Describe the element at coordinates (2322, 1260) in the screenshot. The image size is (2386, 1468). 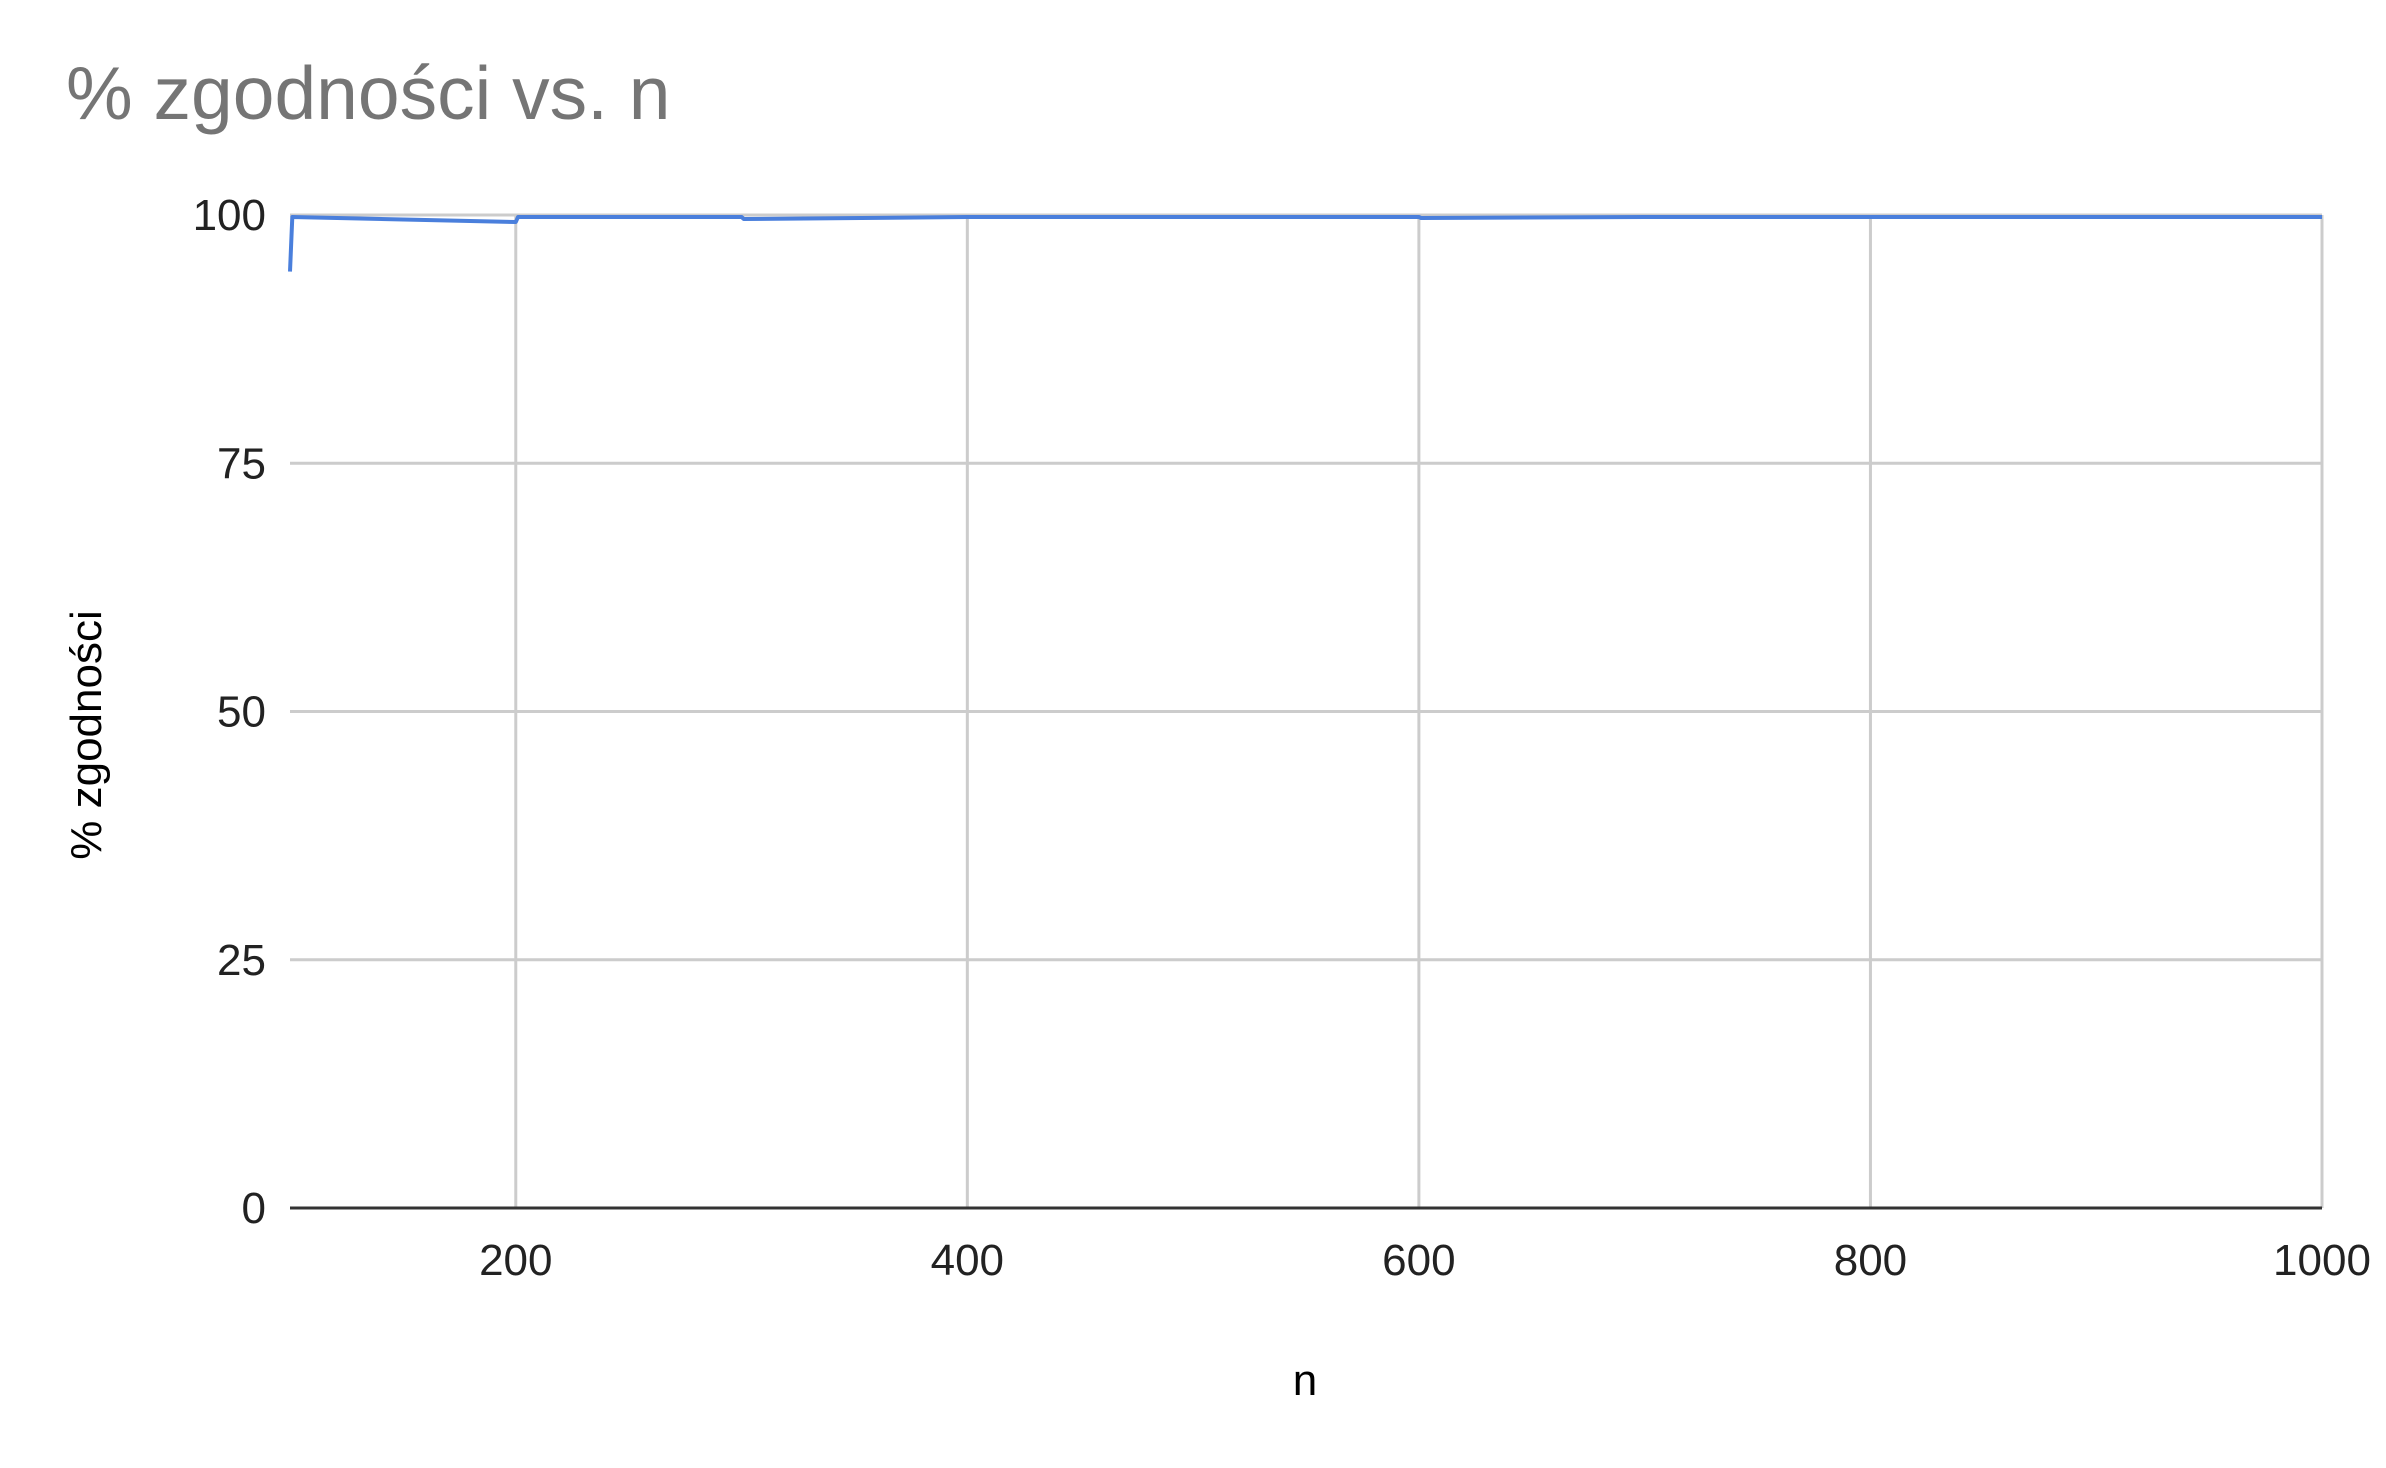
I see `x-tick-label: 1000` at that location.